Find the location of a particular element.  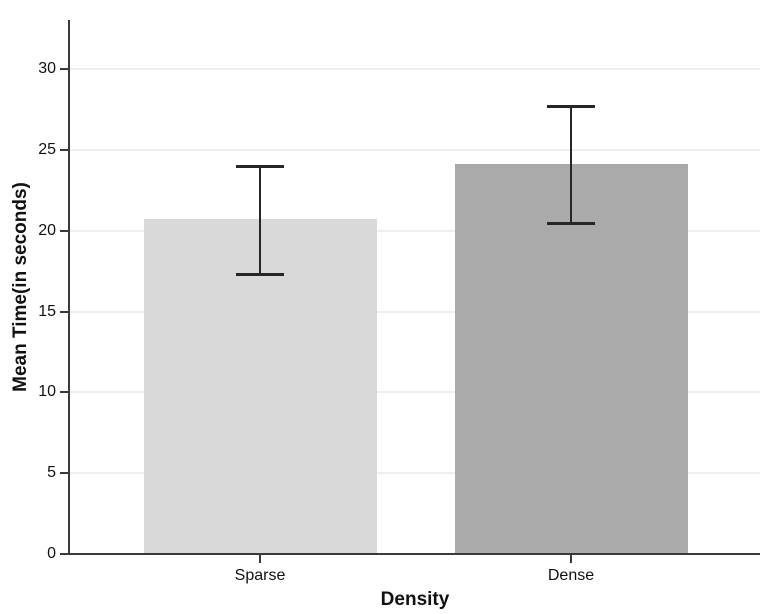

y-axis-line is located at coordinates (69, 287).